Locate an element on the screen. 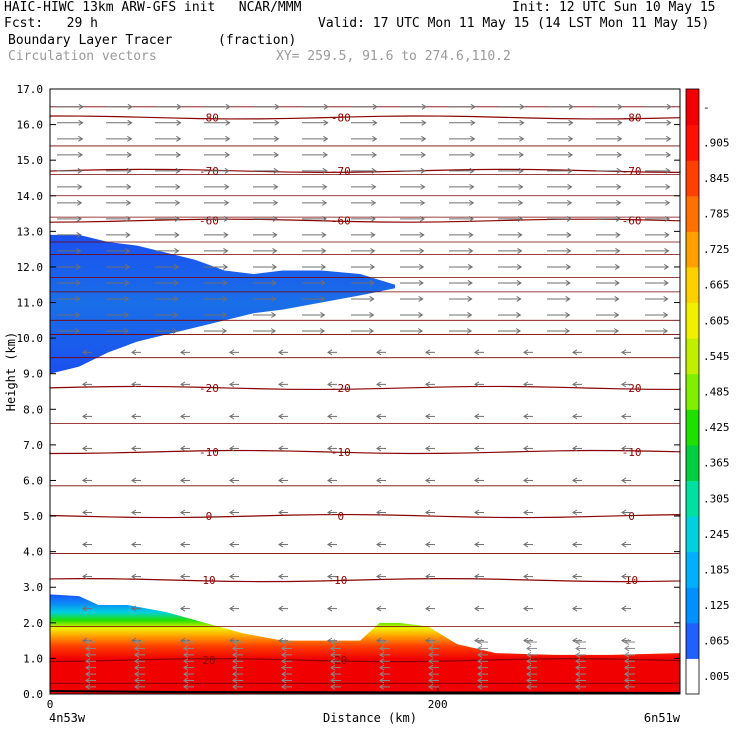 The image size is (740, 740). y-tick-label: 10.0 is located at coordinates (30, 338).